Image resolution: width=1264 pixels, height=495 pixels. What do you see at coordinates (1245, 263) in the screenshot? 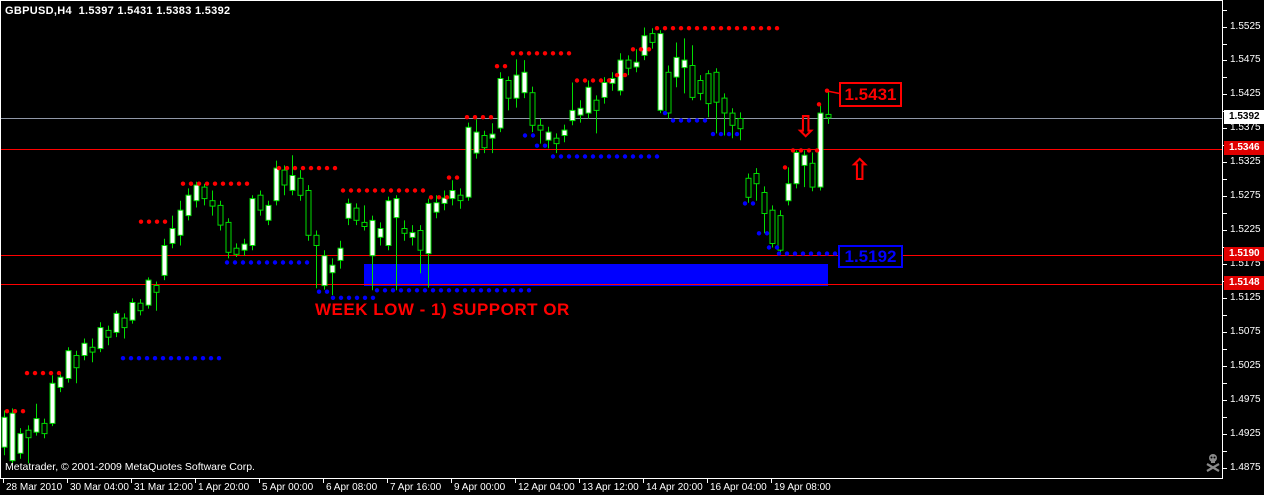
I see `price-axis-label: 1.5175` at bounding box center [1245, 263].